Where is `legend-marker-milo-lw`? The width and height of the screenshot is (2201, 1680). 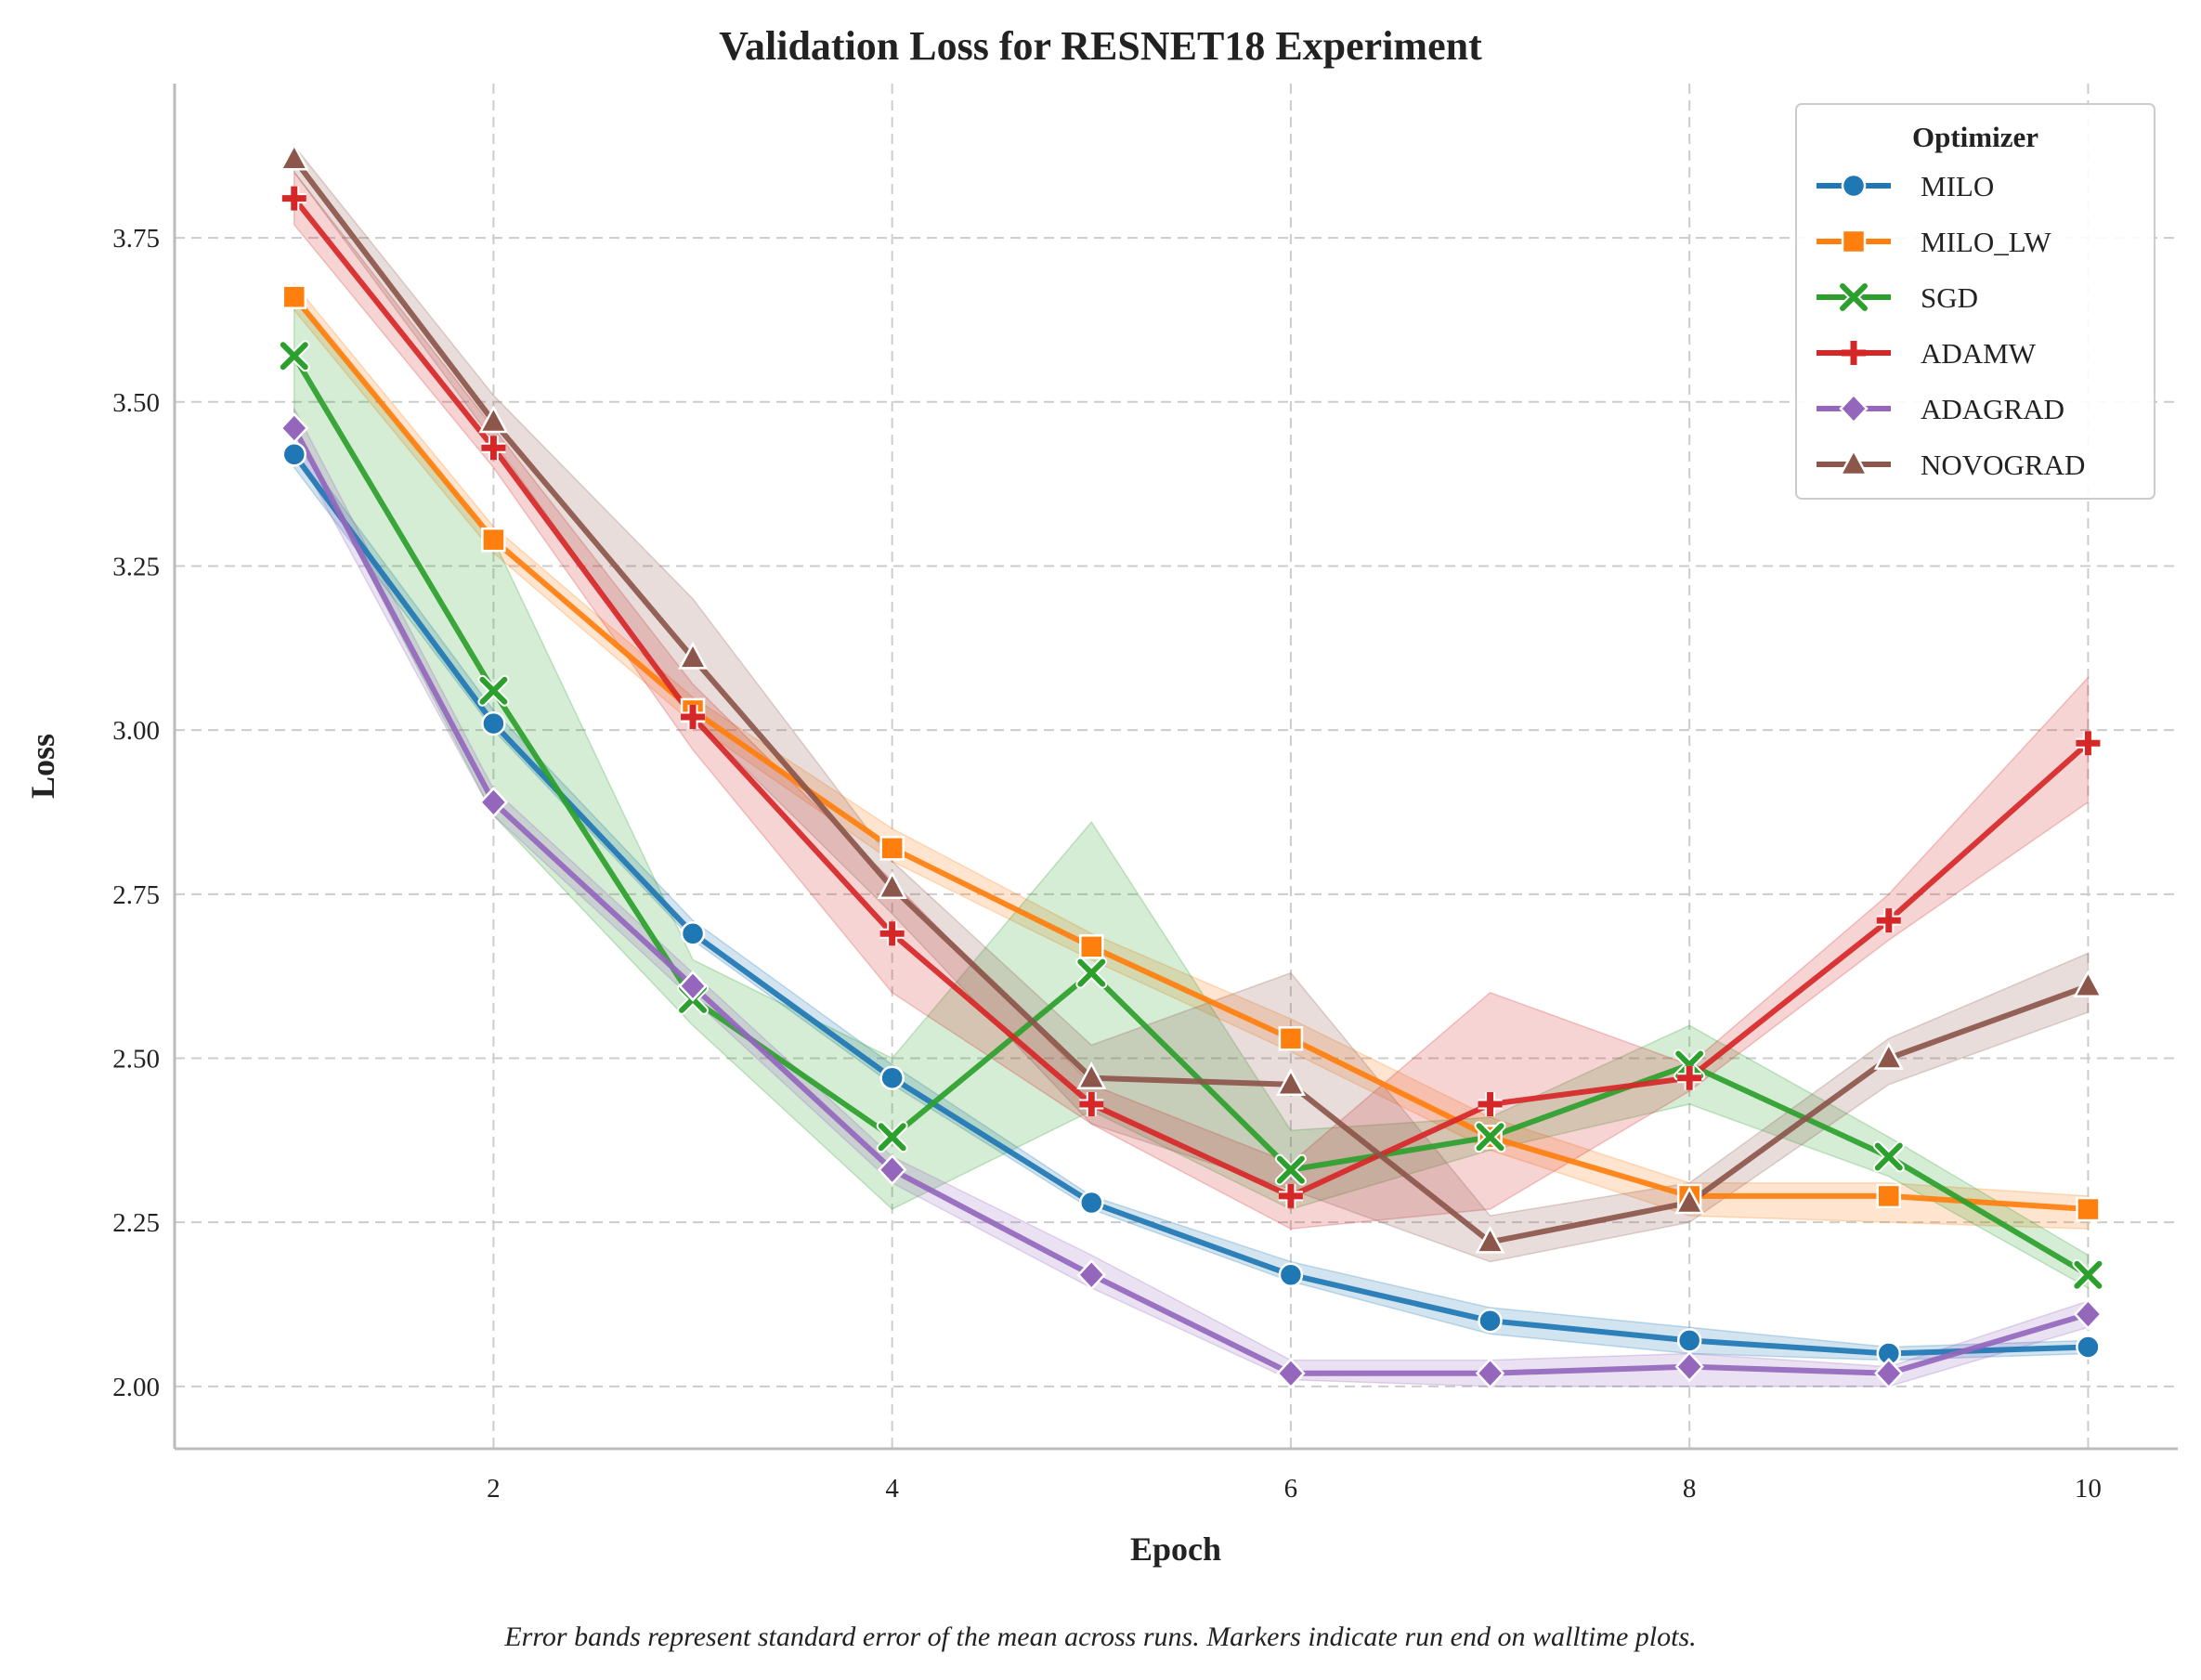
legend-marker-milo-lw is located at coordinates (1854, 241).